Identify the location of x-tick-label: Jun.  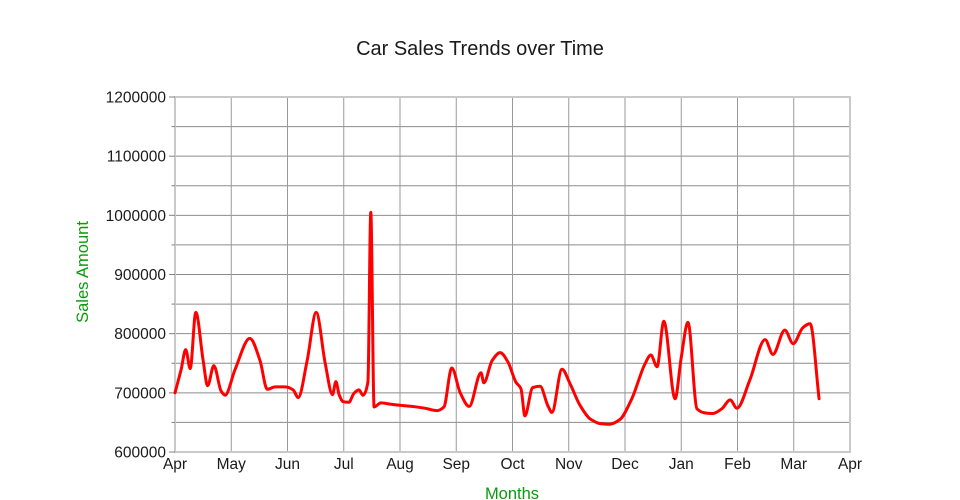
(287, 464).